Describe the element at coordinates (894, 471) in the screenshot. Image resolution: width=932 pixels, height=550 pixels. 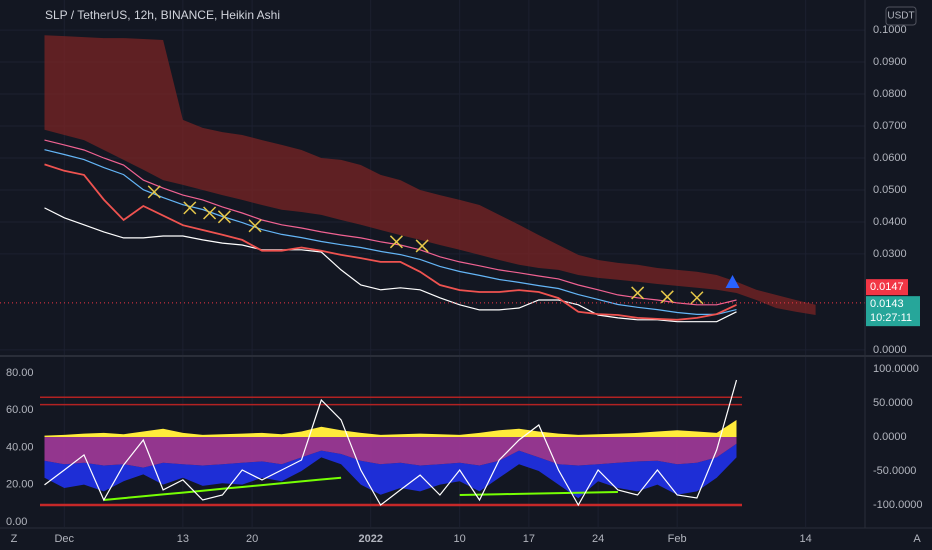
I see `y2-tick-label: -50.0000` at that location.